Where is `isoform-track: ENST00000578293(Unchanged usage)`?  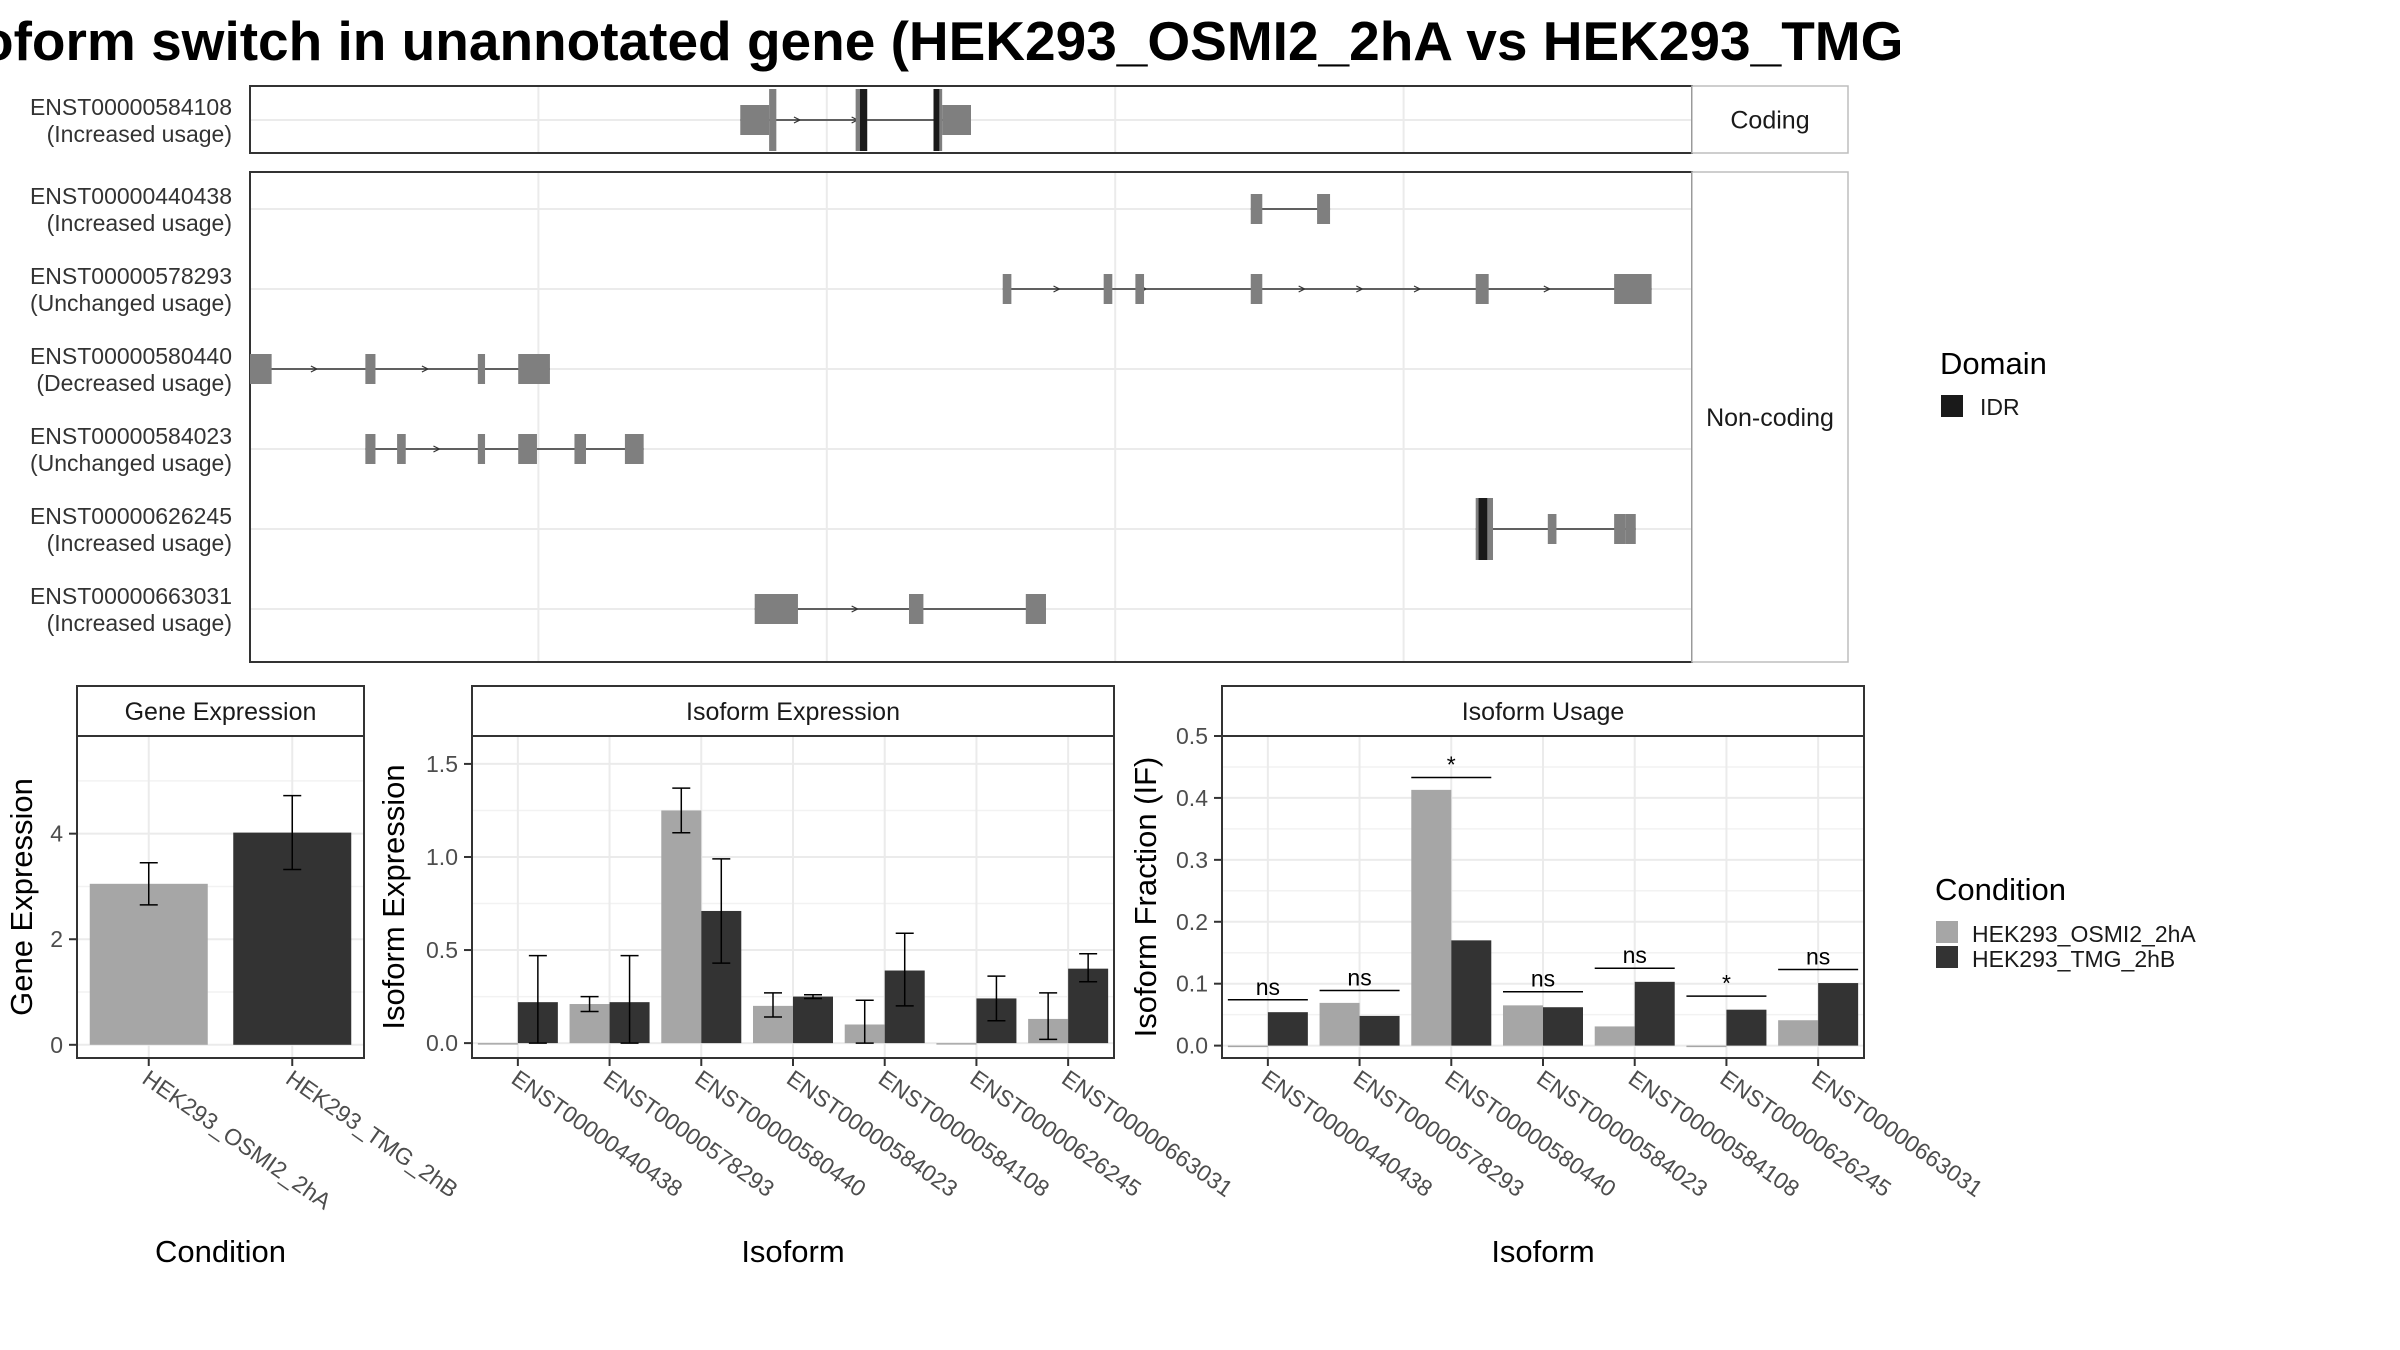 isoform-track: ENST00000578293(Unchanged usage) is located at coordinates (841, 289).